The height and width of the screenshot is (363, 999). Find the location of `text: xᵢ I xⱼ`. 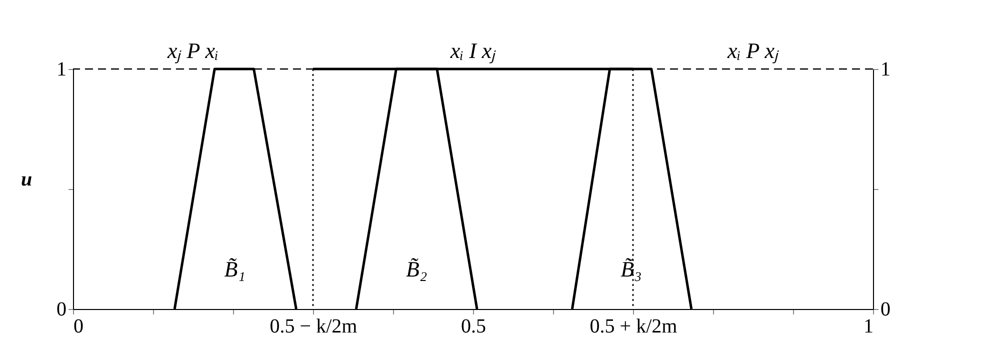

text: xᵢ I xⱼ is located at coordinates (473, 51).